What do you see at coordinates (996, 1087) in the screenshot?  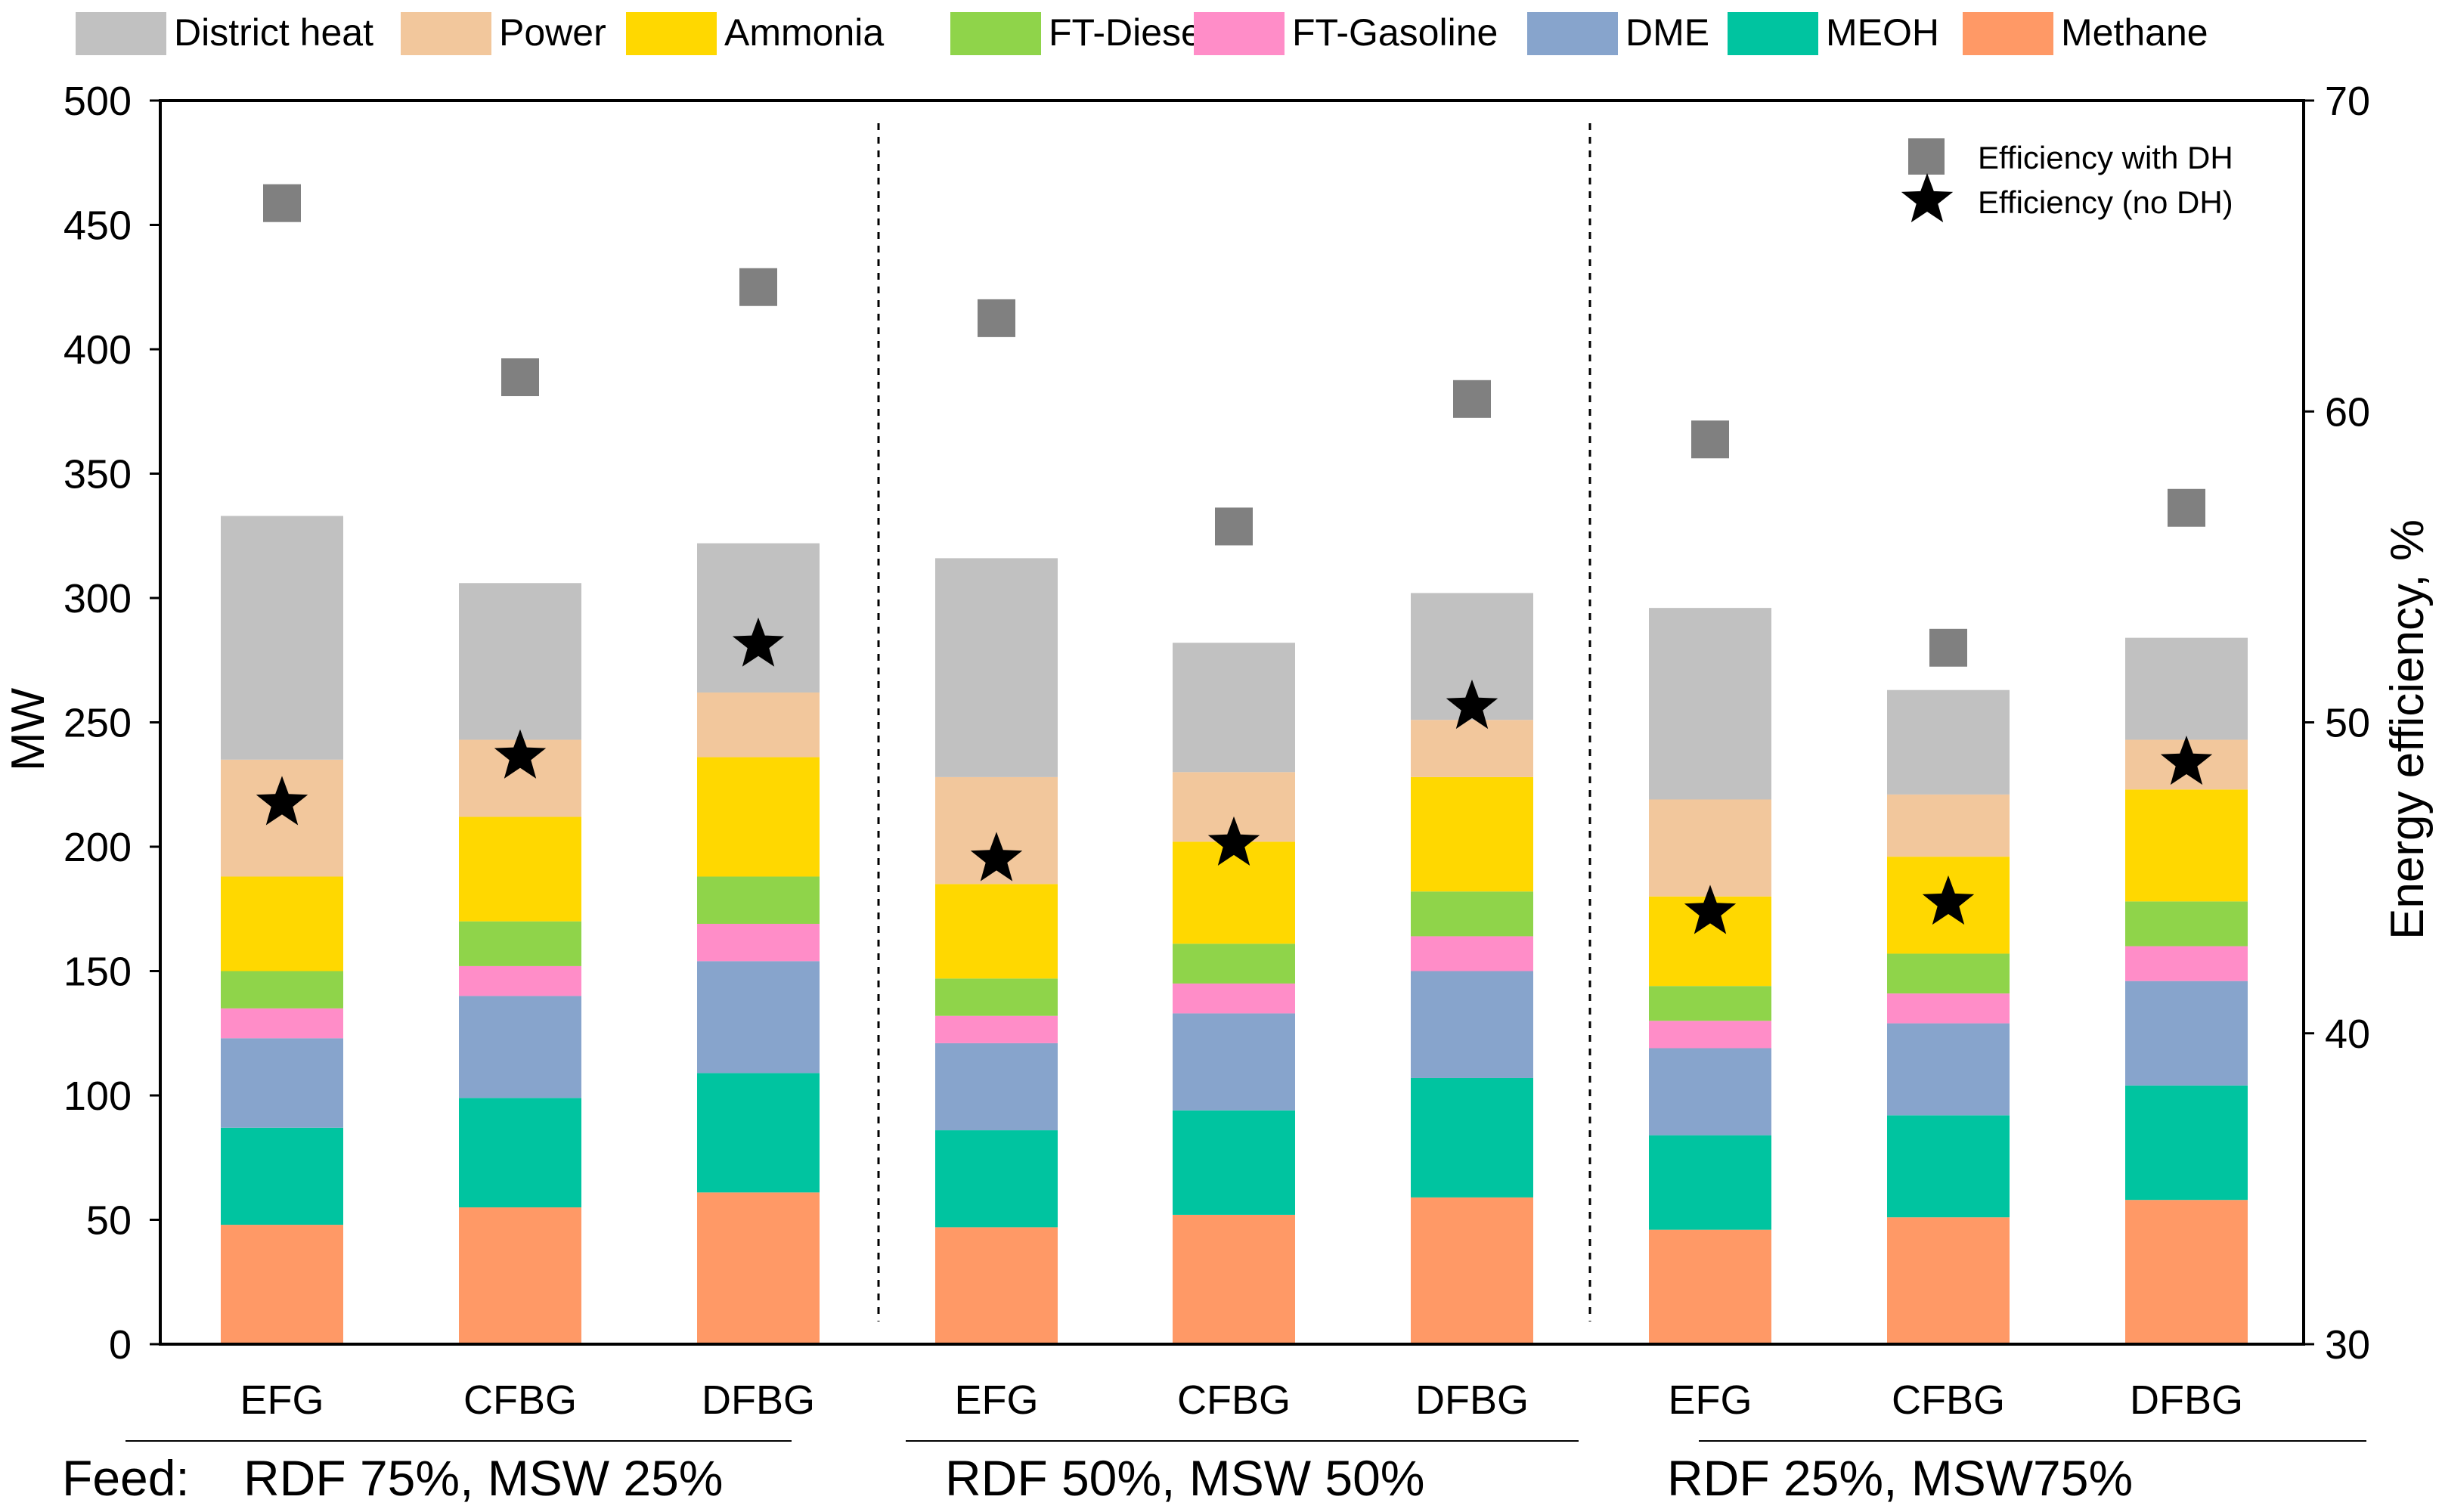 I see `bar-4-dme` at bounding box center [996, 1087].